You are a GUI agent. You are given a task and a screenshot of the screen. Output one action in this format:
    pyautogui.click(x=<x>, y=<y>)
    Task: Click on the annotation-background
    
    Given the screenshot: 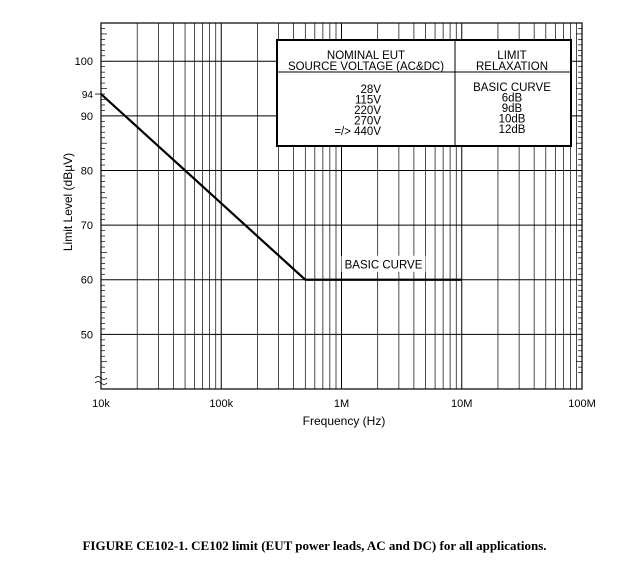 What is the action you would take?
    pyautogui.click(x=383, y=263)
    